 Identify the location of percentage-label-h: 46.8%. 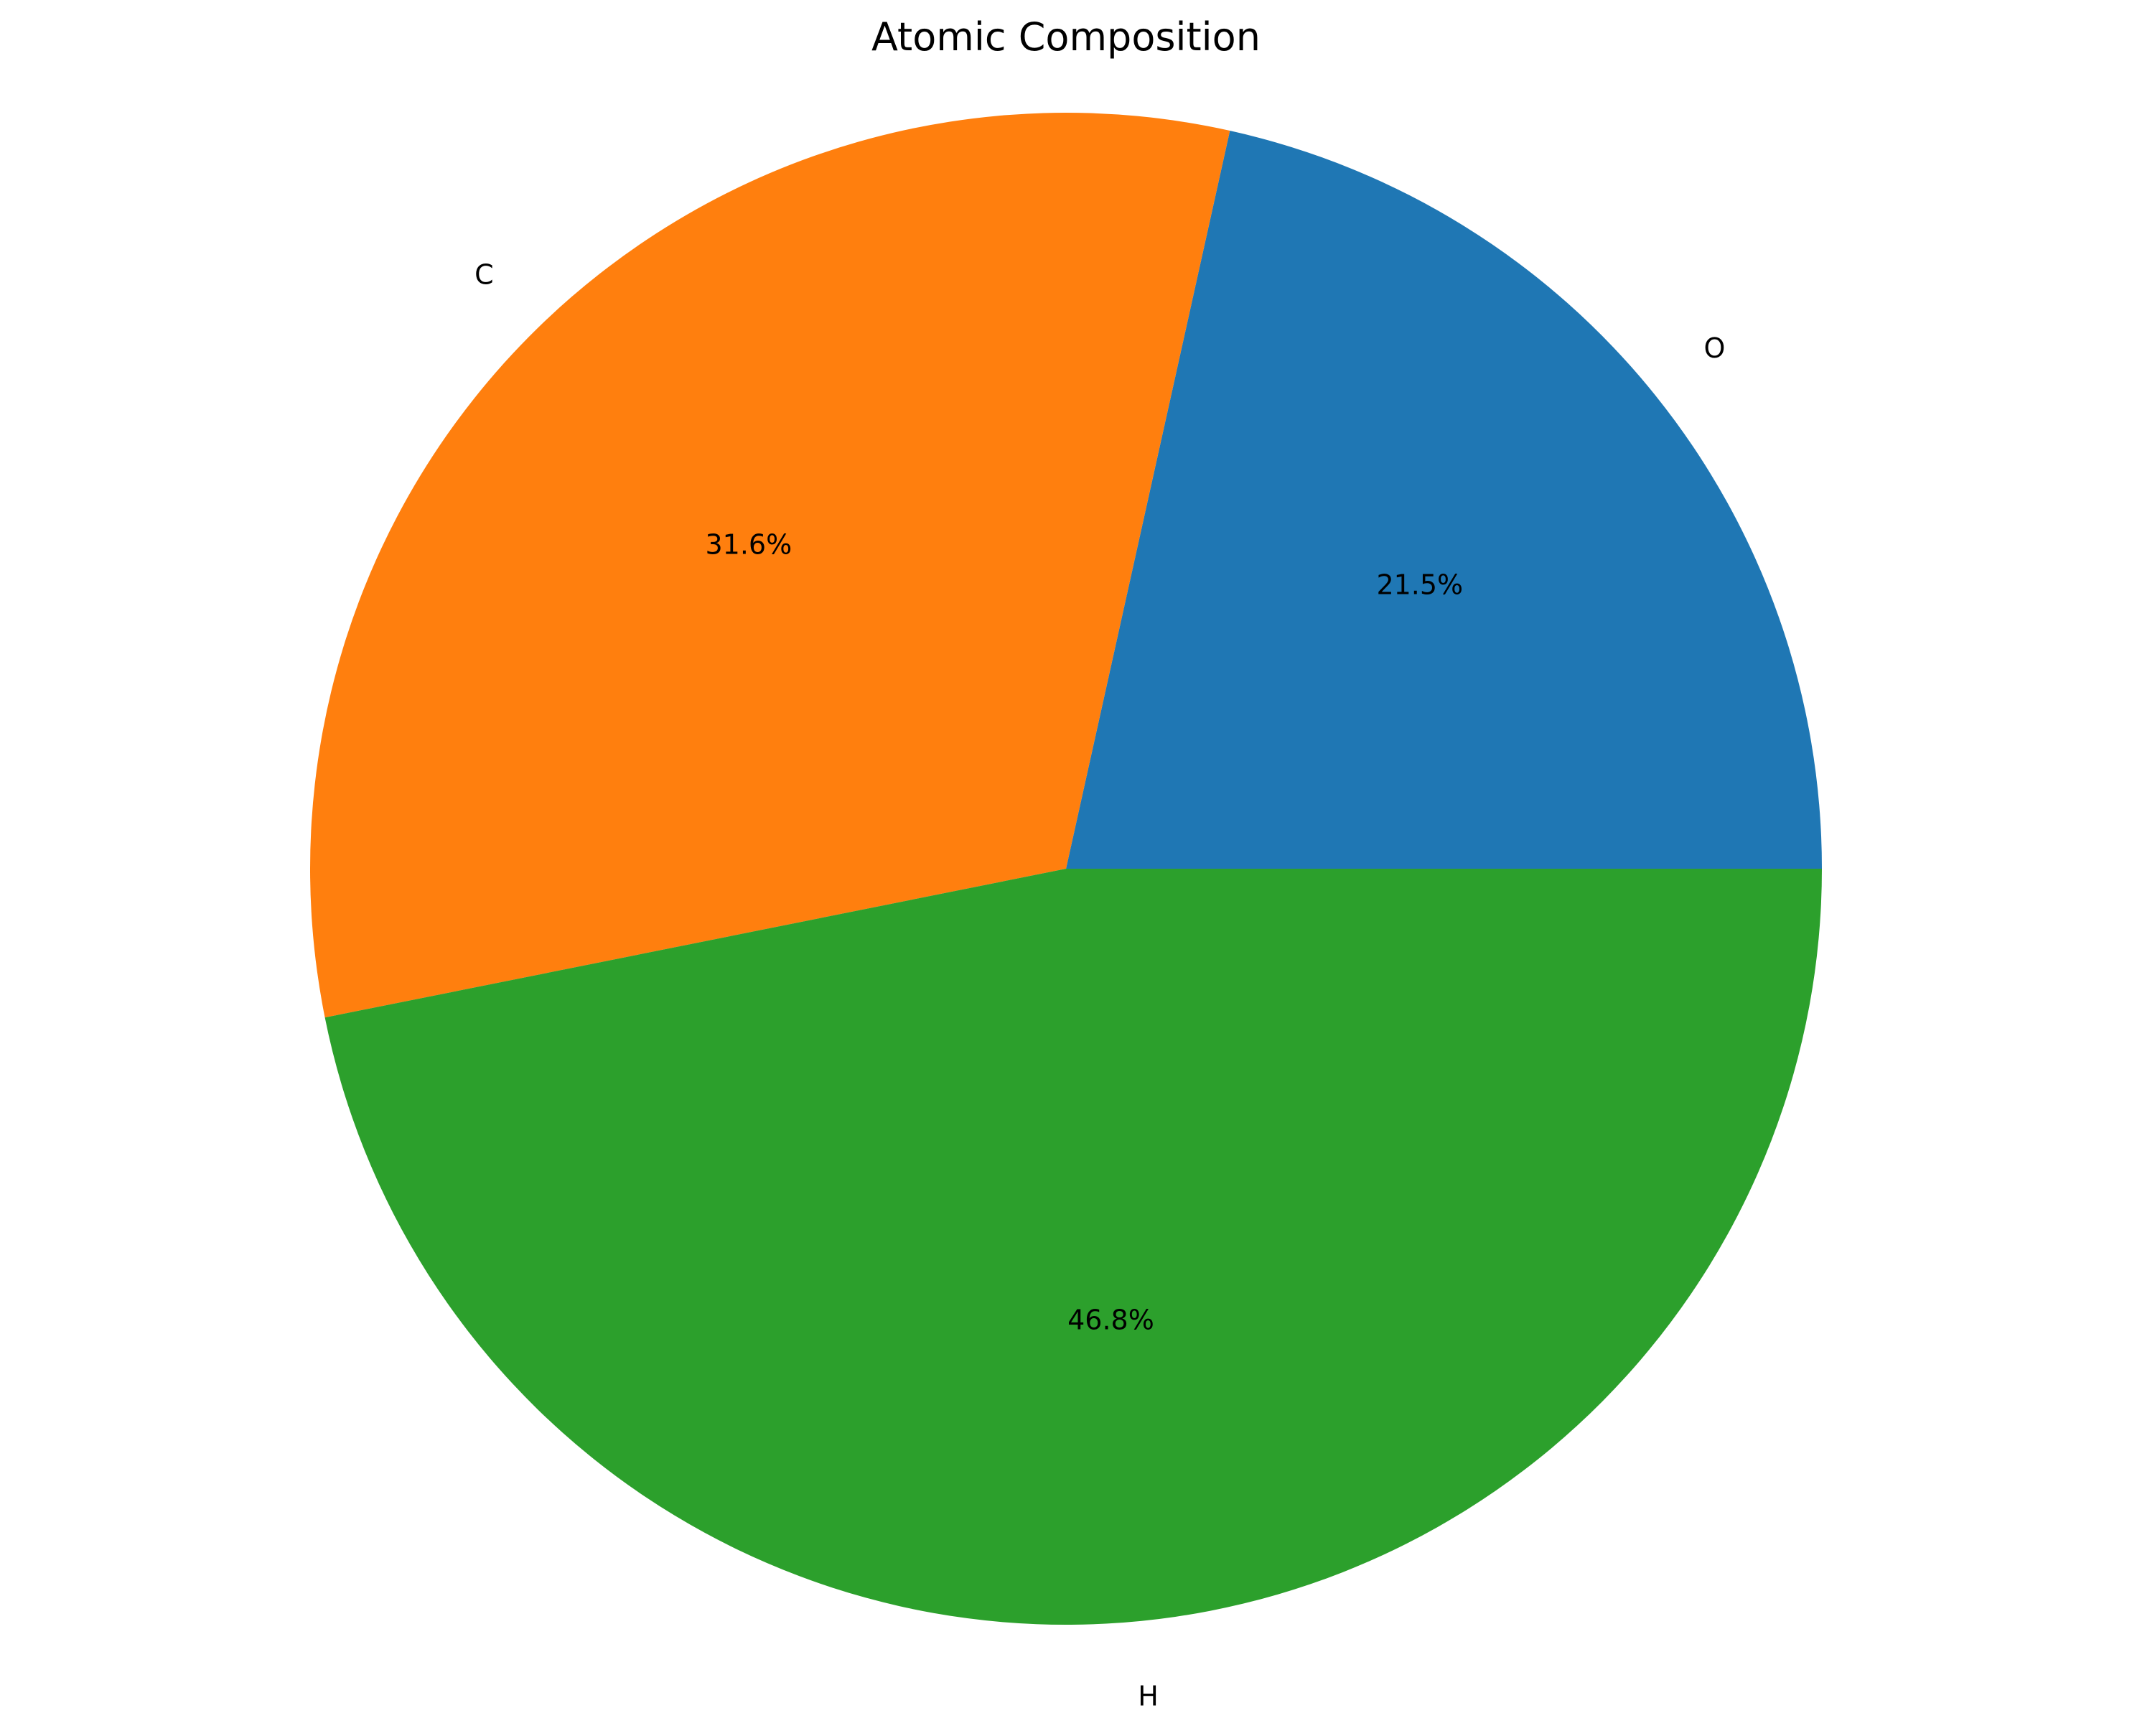
(1110, 1320).